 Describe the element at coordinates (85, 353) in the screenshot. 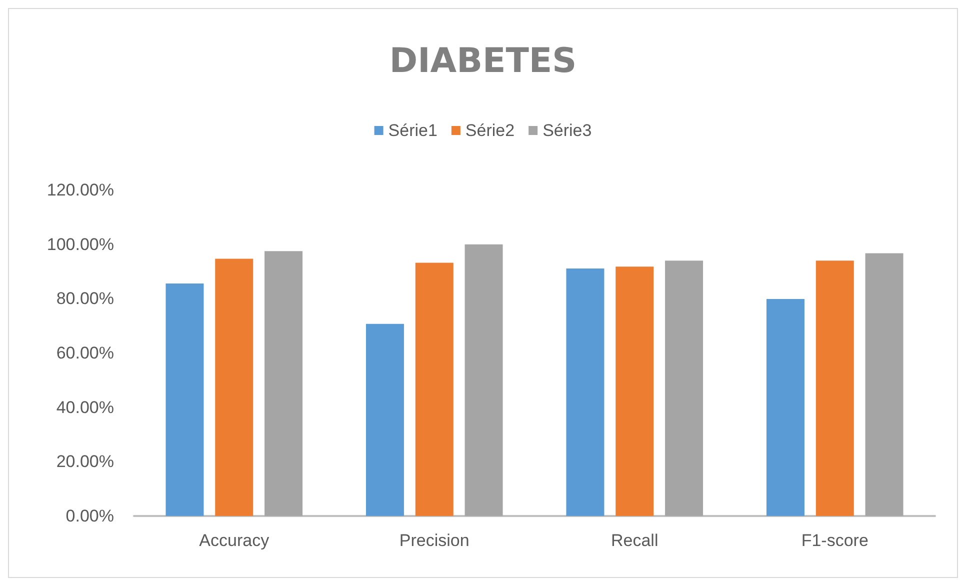

I see `y-tick-label: 60.00%` at that location.